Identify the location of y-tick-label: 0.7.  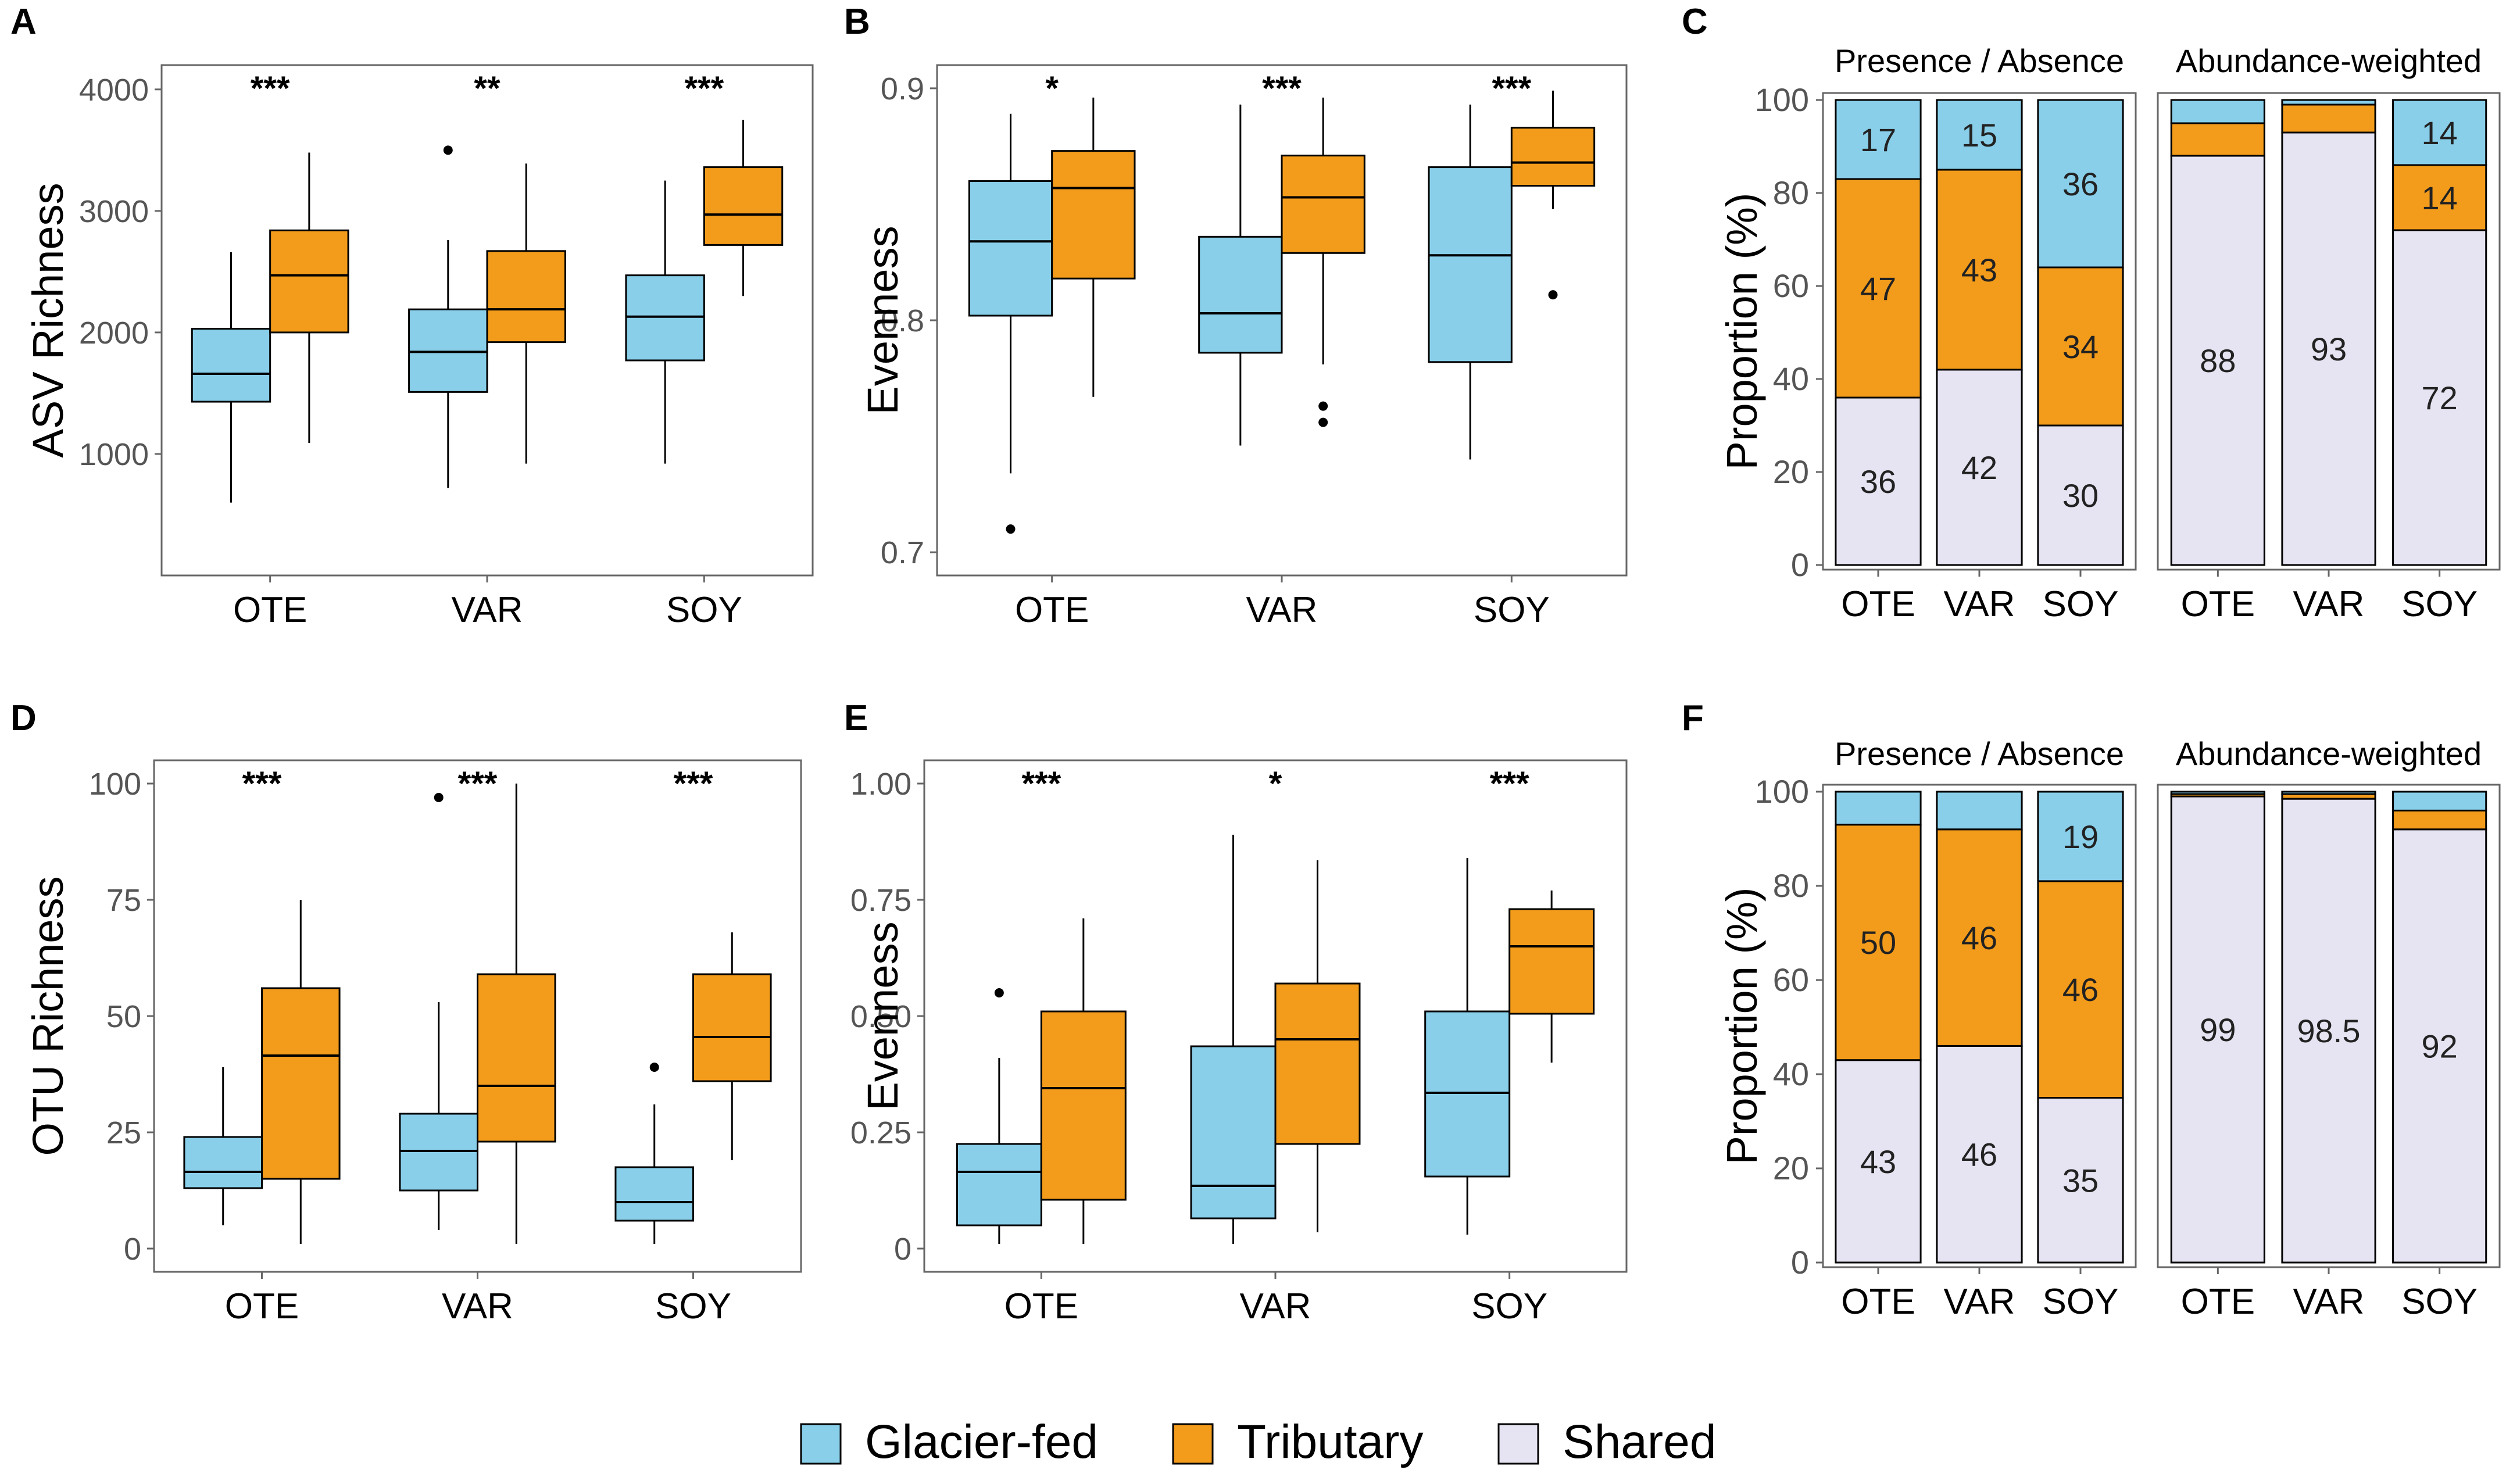
(902, 553).